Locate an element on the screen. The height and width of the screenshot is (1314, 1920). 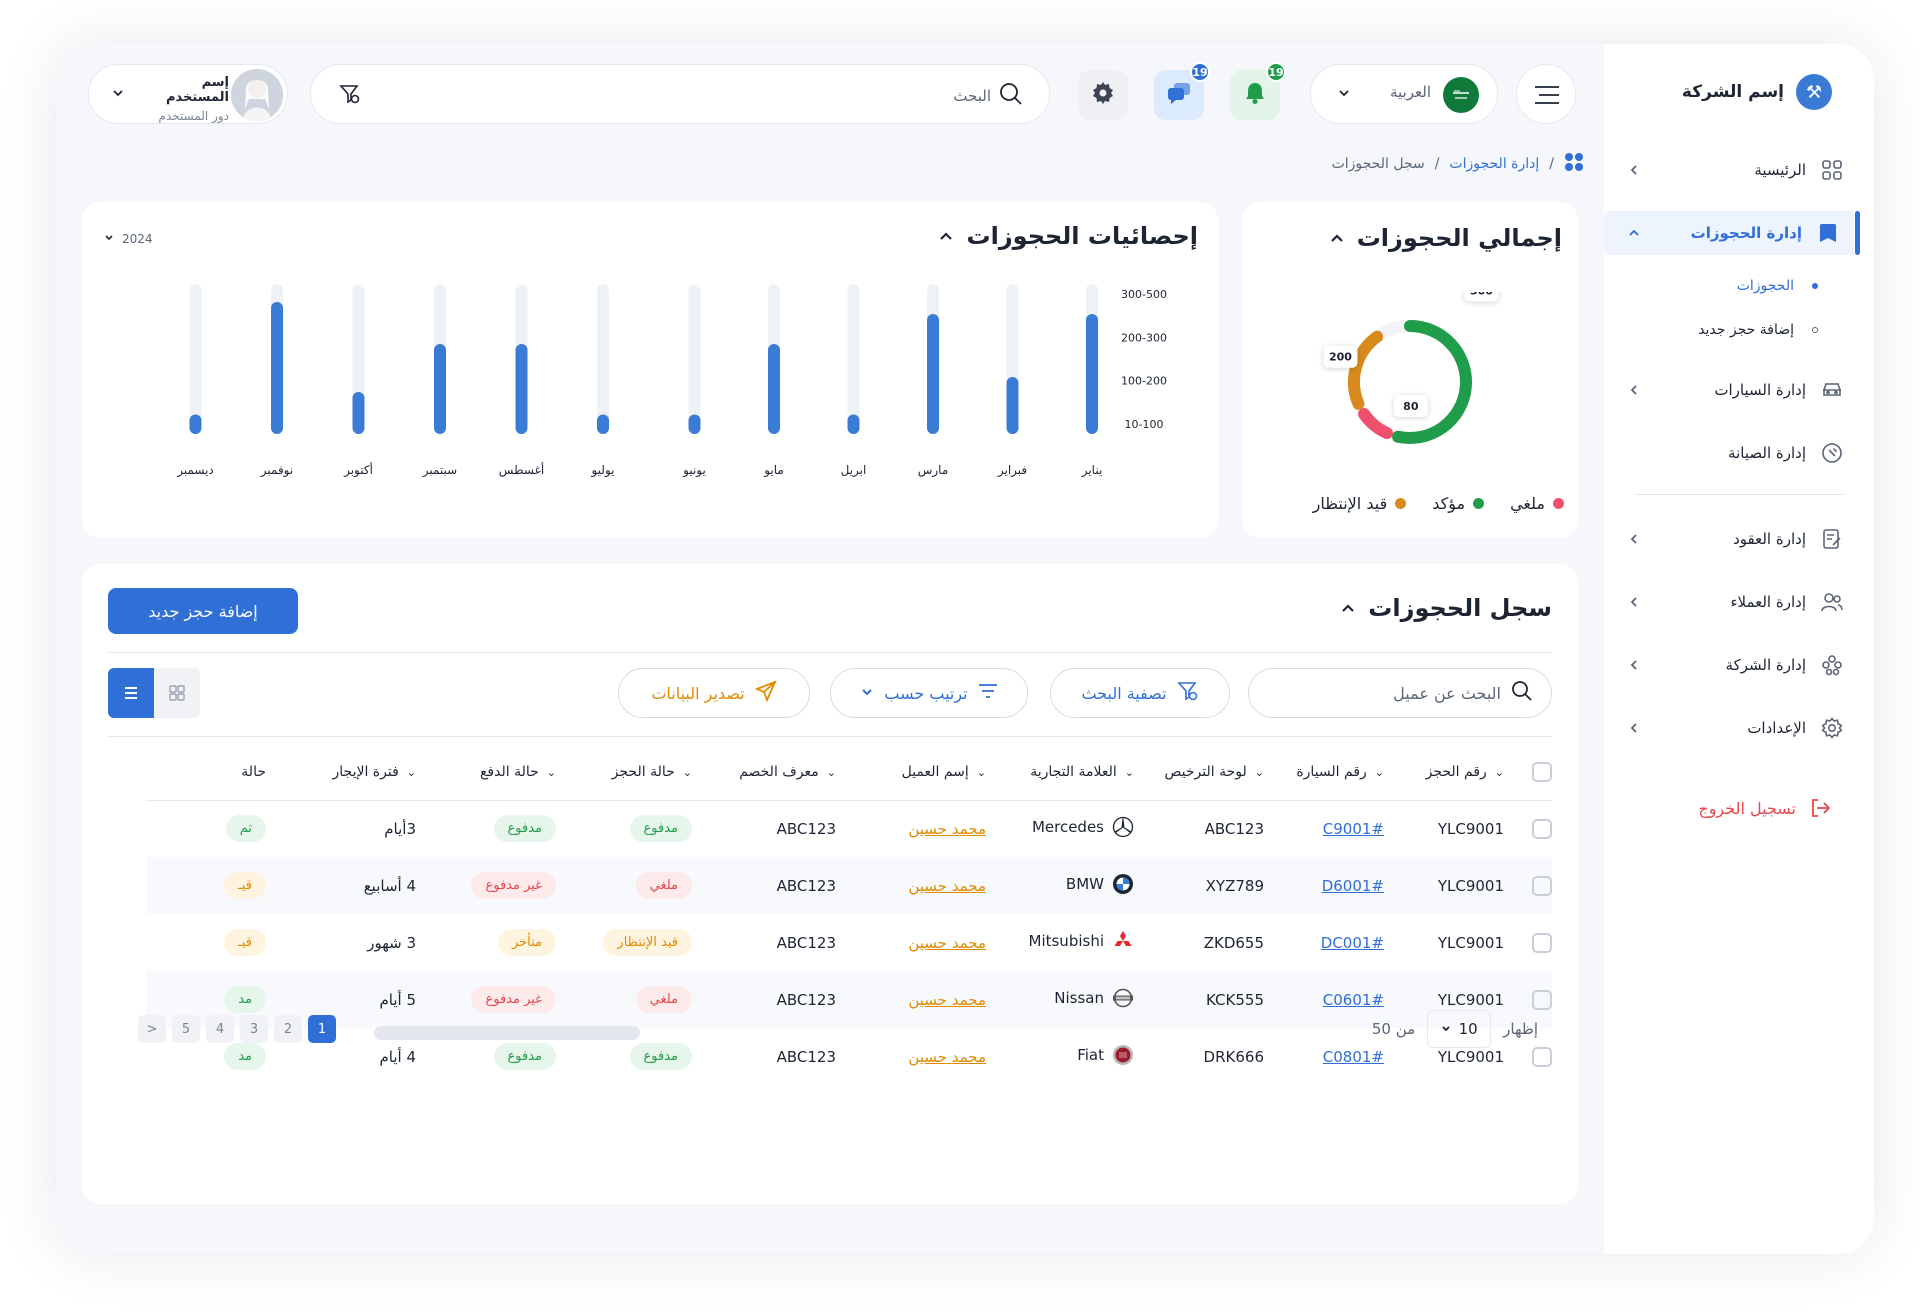
car-number-link: #D6001 is located at coordinates (1352, 885).